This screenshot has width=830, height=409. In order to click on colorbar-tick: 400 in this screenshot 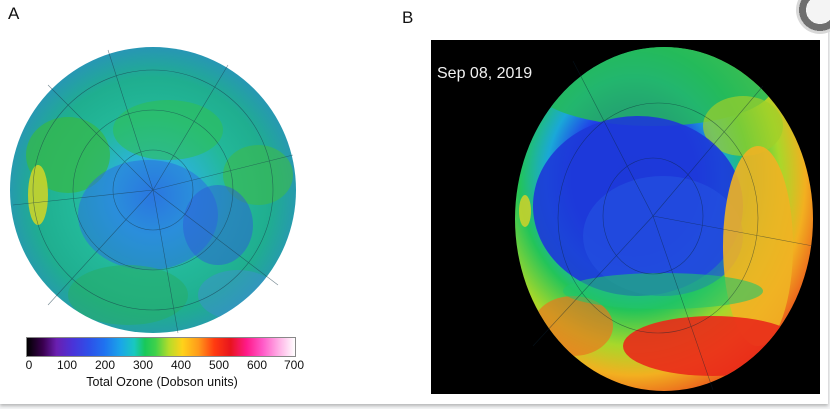, I will do `click(181, 365)`.